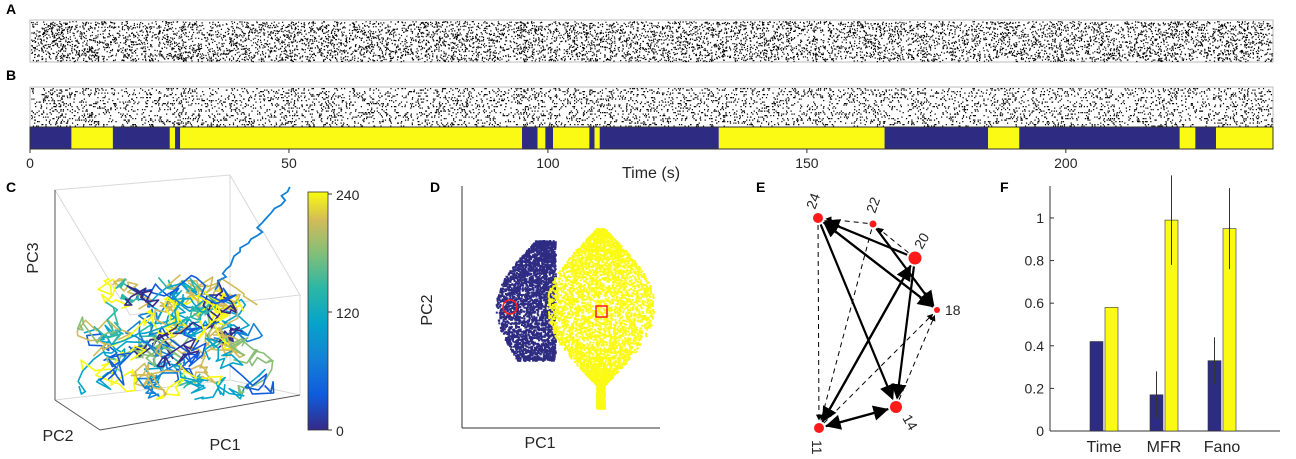 The width and height of the screenshot is (1296, 459). Describe the element at coordinates (318, 311) in the screenshot. I see `colorbar` at that location.